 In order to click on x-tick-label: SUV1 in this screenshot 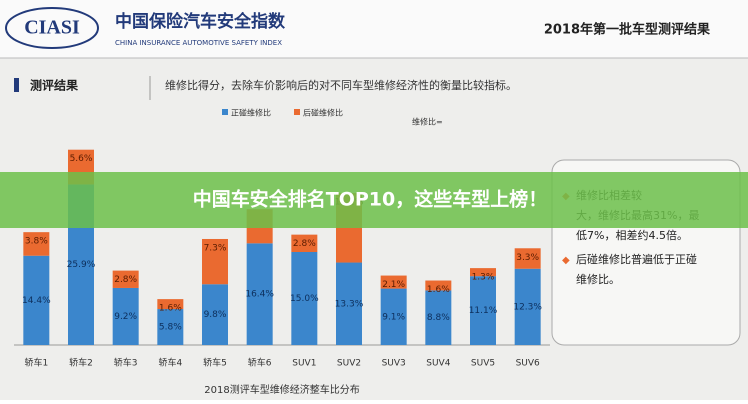, I will do `click(304, 364)`.